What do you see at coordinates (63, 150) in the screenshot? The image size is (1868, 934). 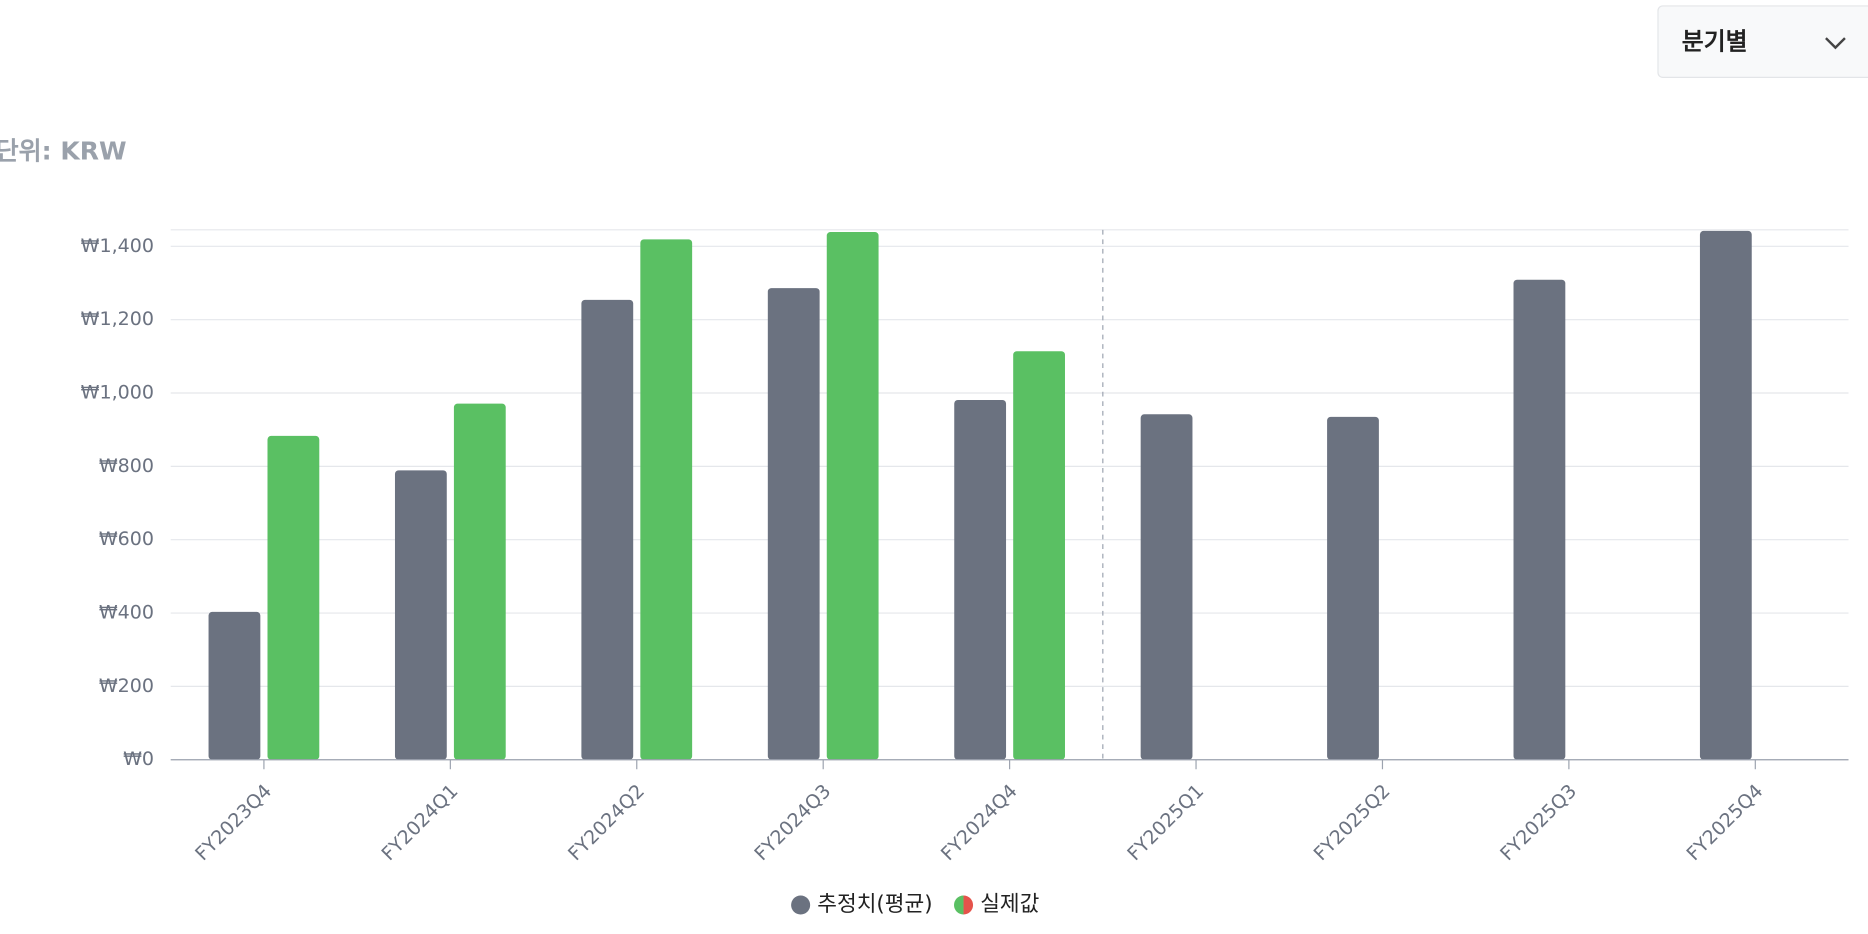 I see `unit-label: 단위: KRW` at bounding box center [63, 150].